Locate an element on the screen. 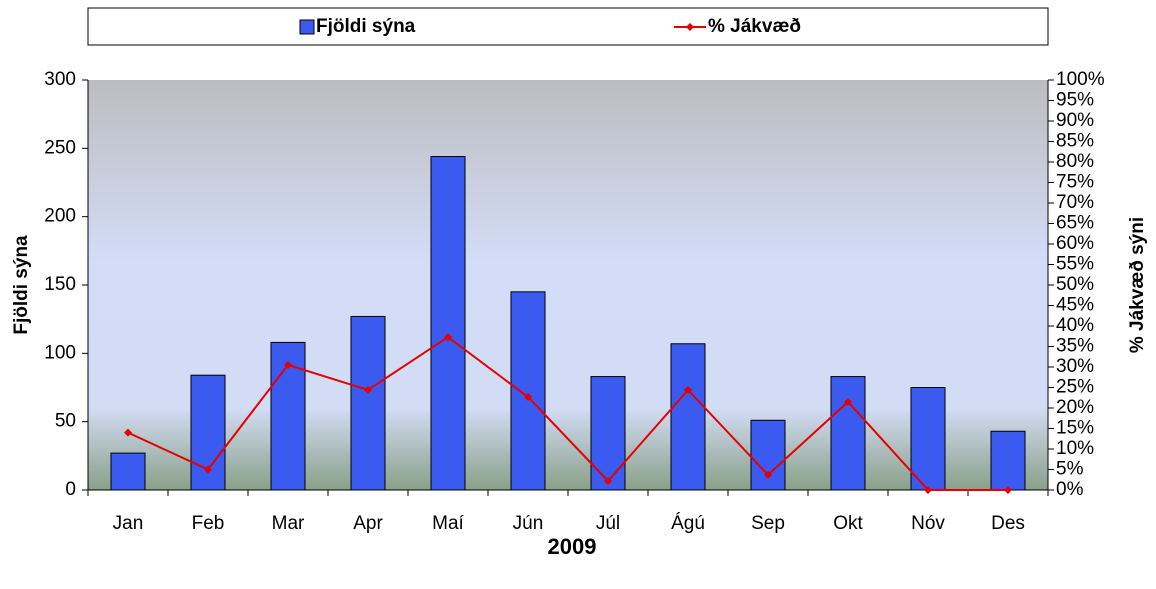  y-tick-label: 150 is located at coordinates (60, 284).